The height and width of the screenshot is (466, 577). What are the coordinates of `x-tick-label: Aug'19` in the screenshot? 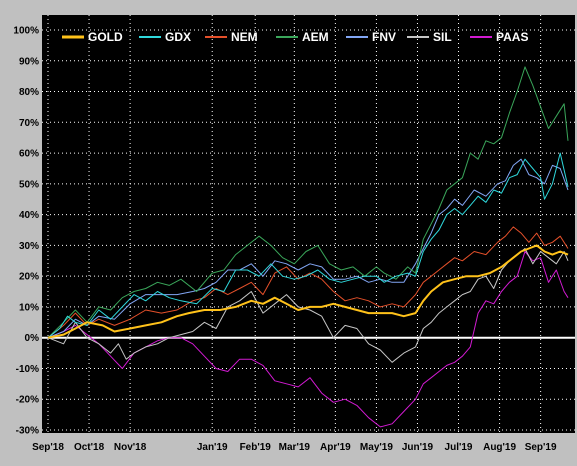 It's located at (499, 447).